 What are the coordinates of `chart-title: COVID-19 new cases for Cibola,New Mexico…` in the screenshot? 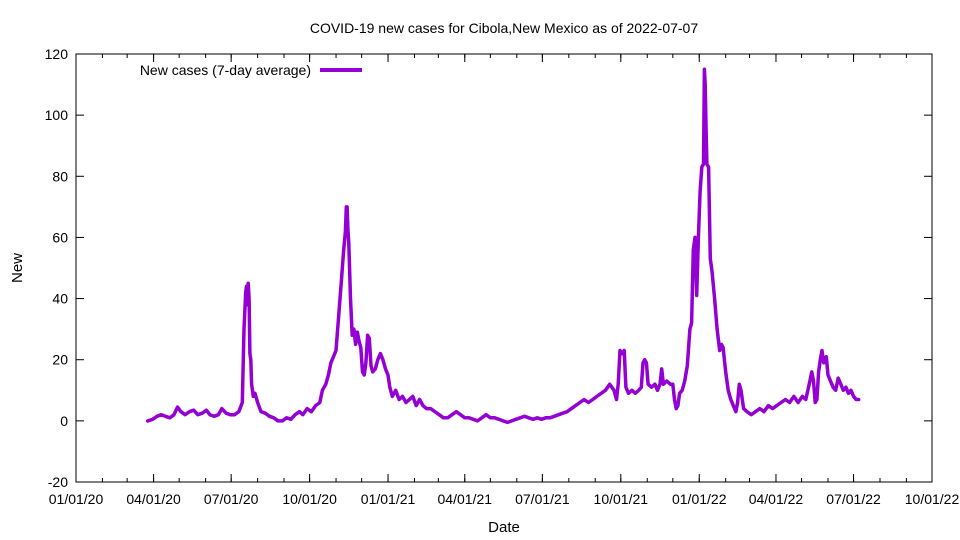 It's located at (504, 28).